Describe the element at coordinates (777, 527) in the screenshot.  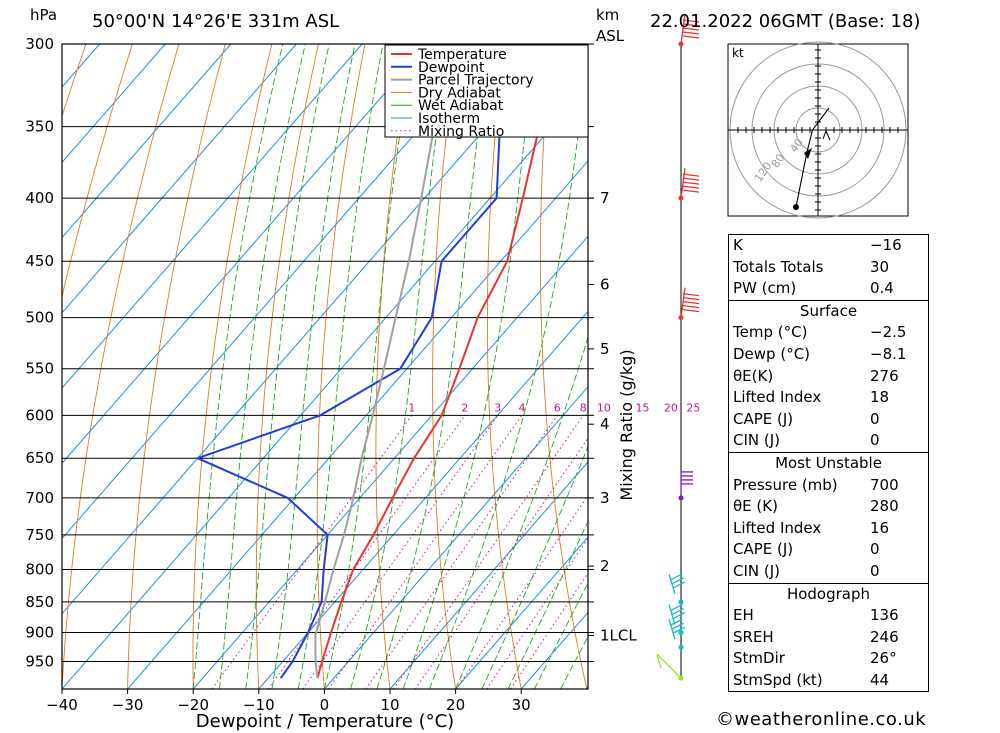
I see `index-label: Lifted Index` at that location.